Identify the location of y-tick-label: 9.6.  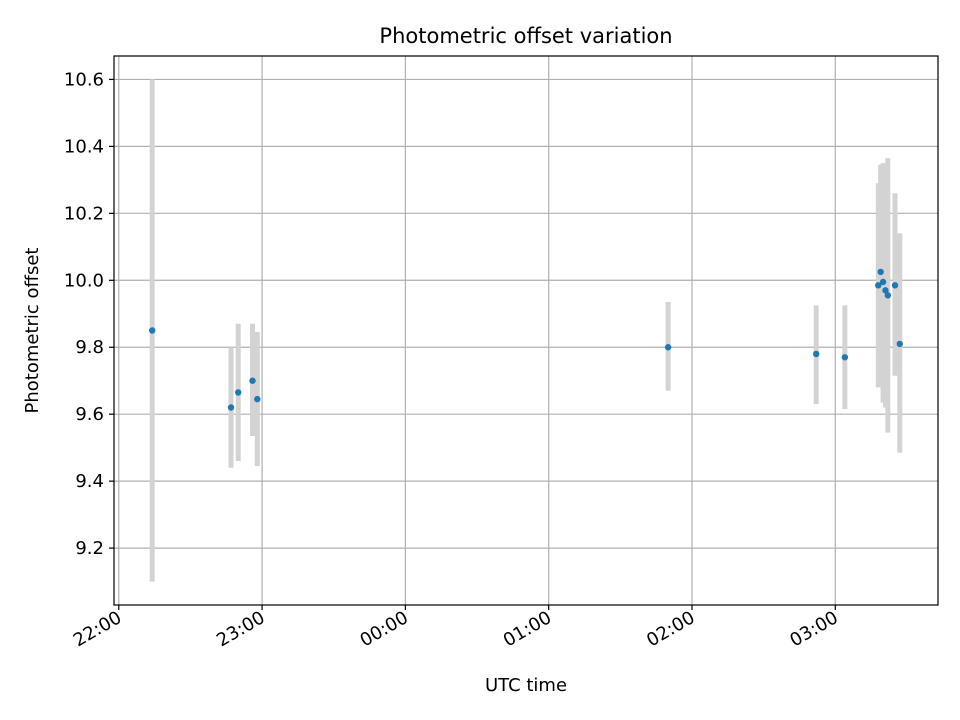
(89, 414).